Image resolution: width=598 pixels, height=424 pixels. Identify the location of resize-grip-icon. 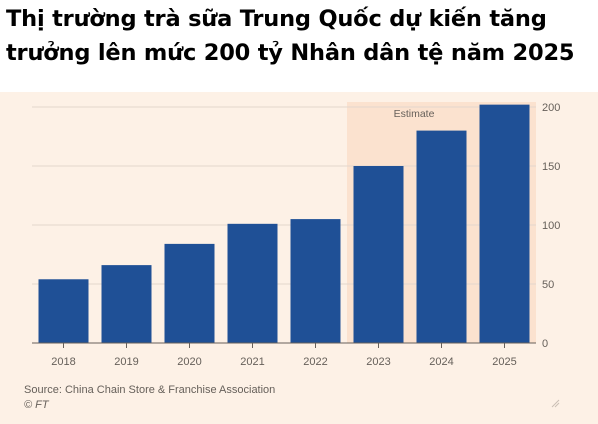
(555, 403).